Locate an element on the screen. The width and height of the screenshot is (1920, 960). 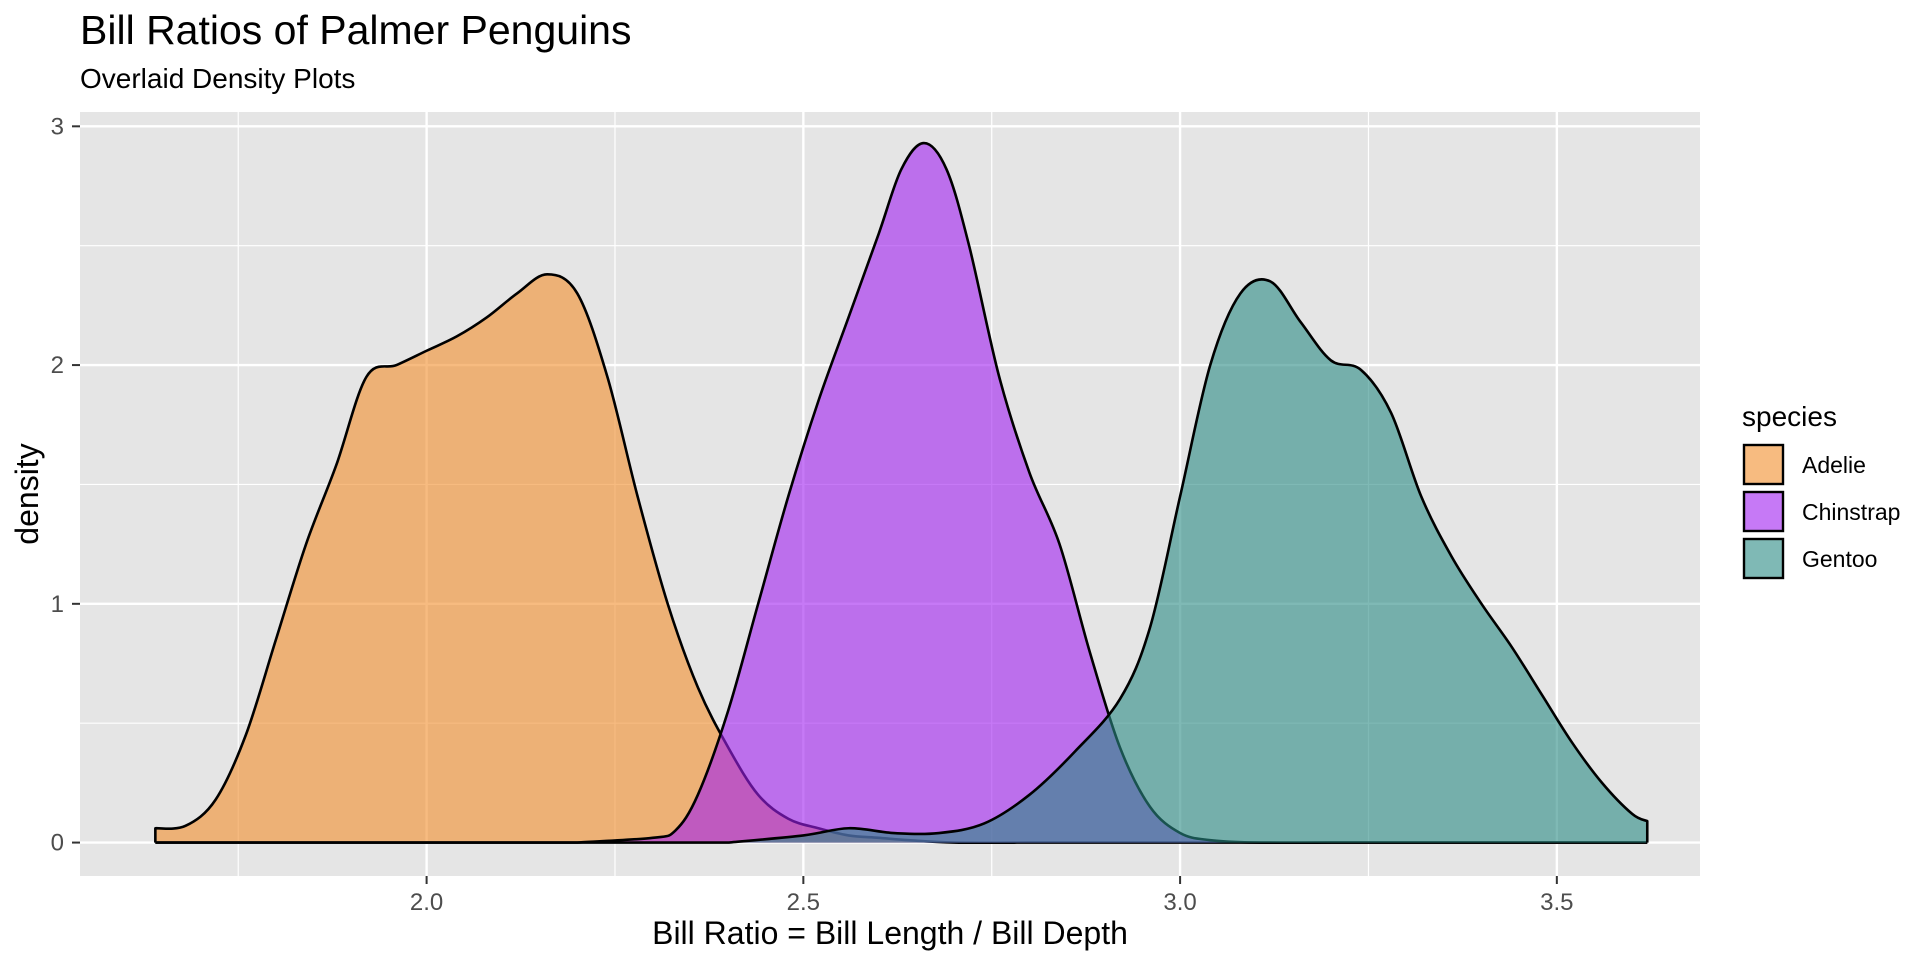
chart-subtitle: Overlaid Density Plots is located at coordinates (217, 78).